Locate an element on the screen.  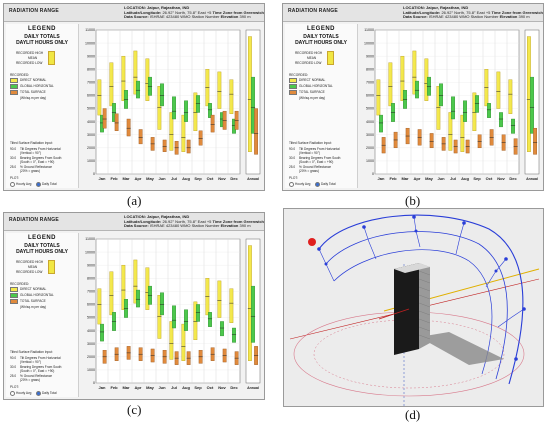
legend-daily-totals: DAILY TOTALS is located at coordinates (321, 37).